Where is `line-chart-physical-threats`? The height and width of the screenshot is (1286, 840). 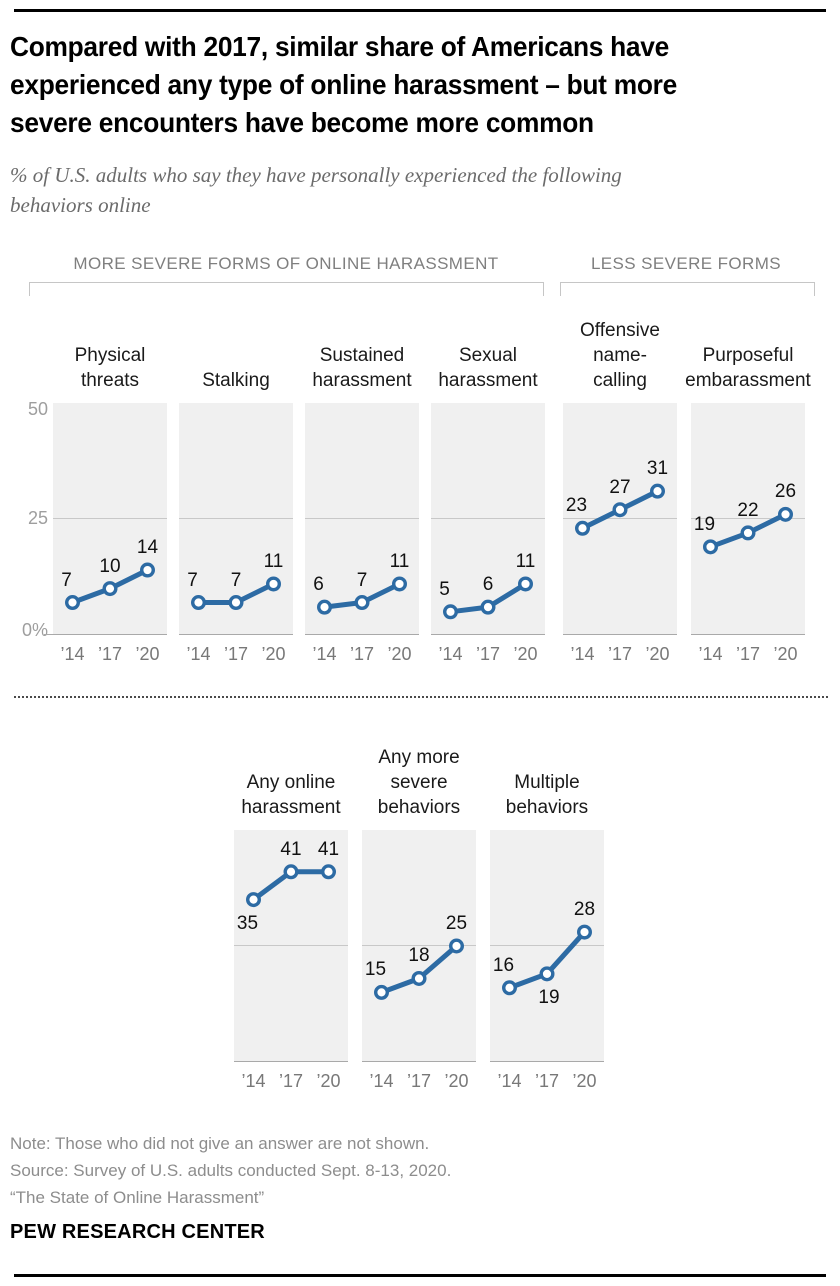
line-chart-physical-threats is located at coordinates (109, 586).